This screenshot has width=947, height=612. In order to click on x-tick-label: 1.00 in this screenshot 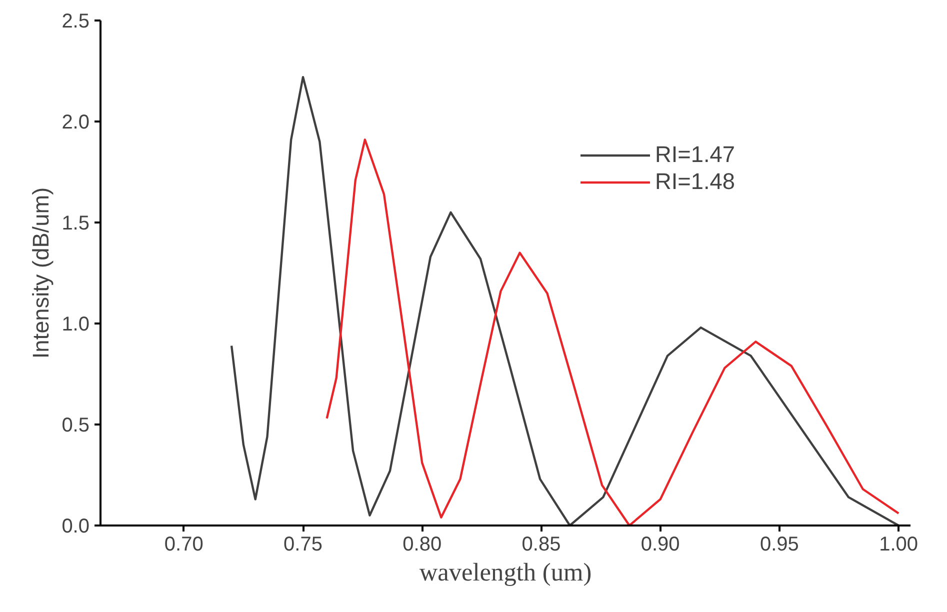, I will do `click(898, 545)`.